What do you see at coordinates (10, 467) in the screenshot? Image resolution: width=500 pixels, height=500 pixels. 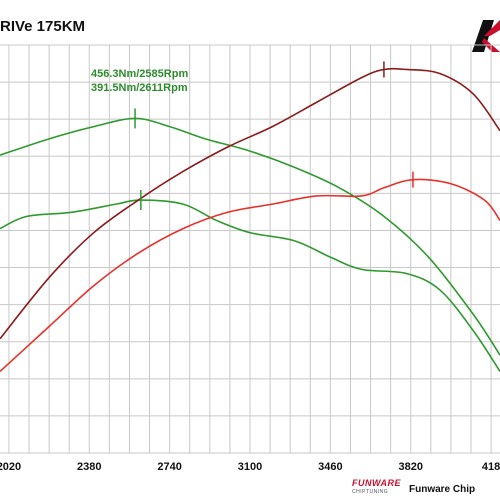 I see `x-tick-label: 2020` at bounding box center [10, 467].